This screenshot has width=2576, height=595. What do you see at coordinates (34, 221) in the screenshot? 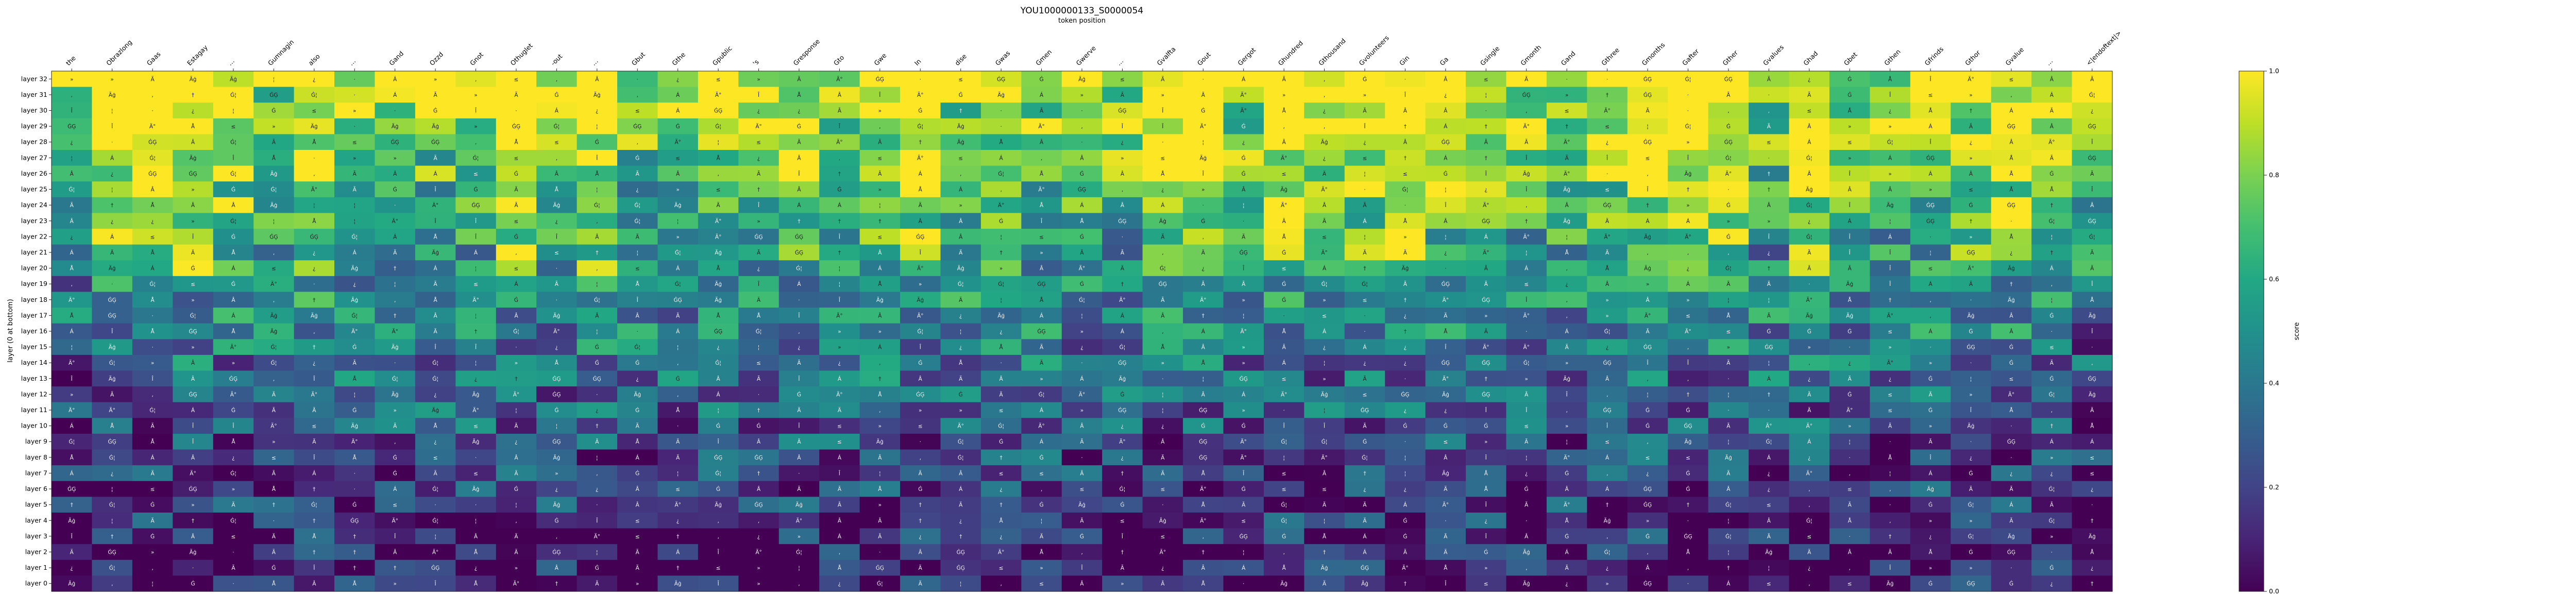
I see `y-tick-label: layer 23` at bounding box center [34, 221].